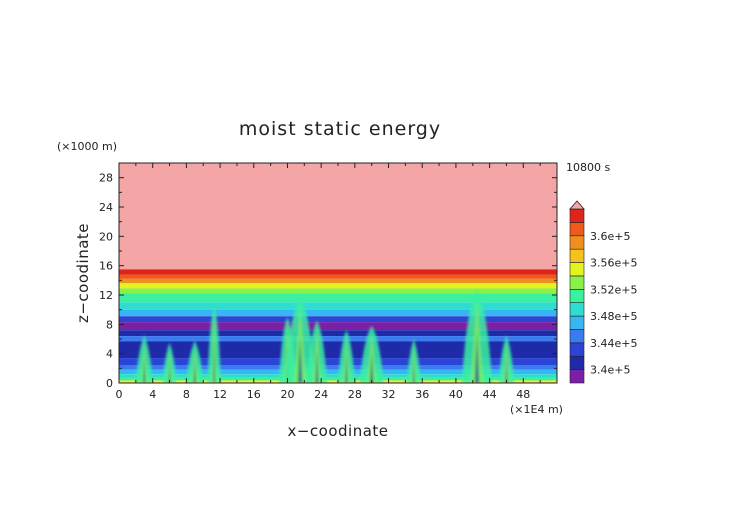 This screenshot has width=752, height=532. I want to click on colorbar: 3.4e+5 3.44e+5 3.48e+5 3.52e+5 3.56e+5 3.6e+5, so click(603, 292).